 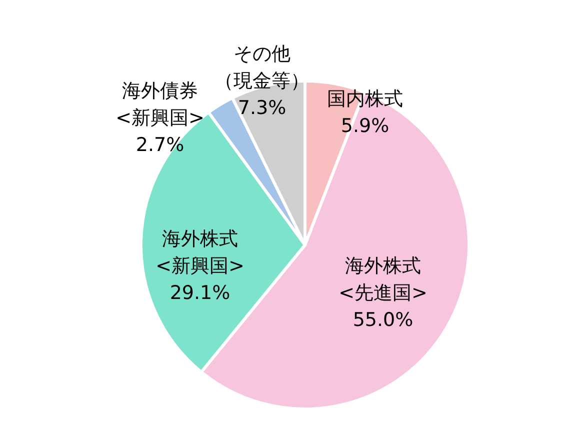 What do you see at coordinates (383, 320) in the screenshot?
I see `data-label: 55.0%` at bounding box center [383, 320].